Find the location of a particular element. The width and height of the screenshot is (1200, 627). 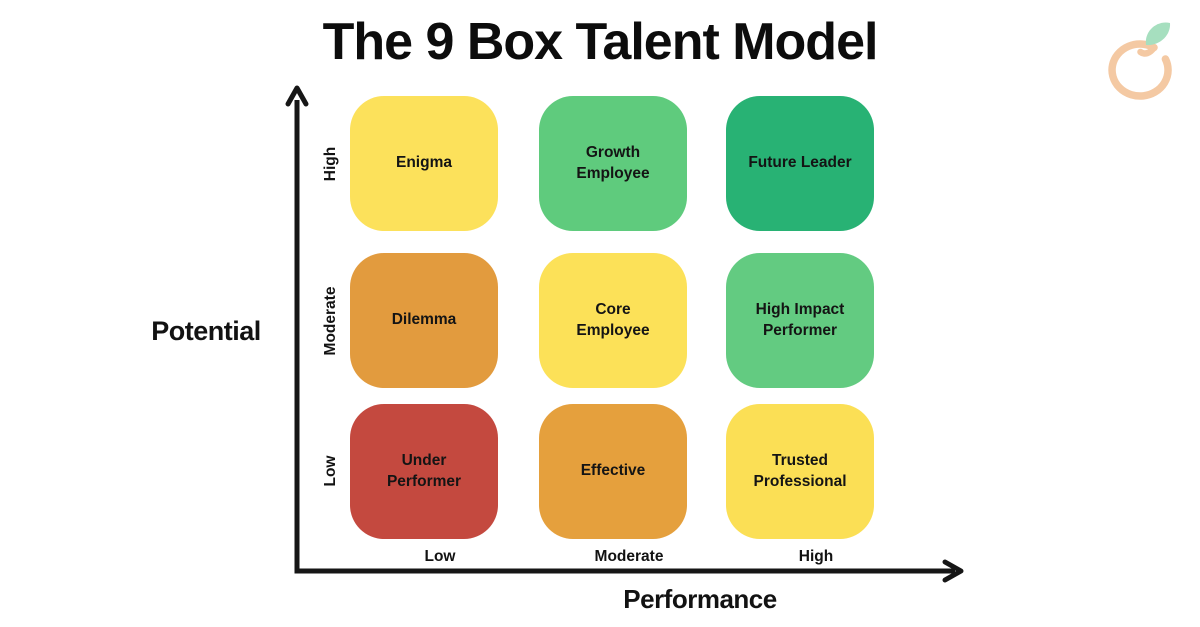

x-tick-moderate: Moderate is located at coordinates (629, 556).